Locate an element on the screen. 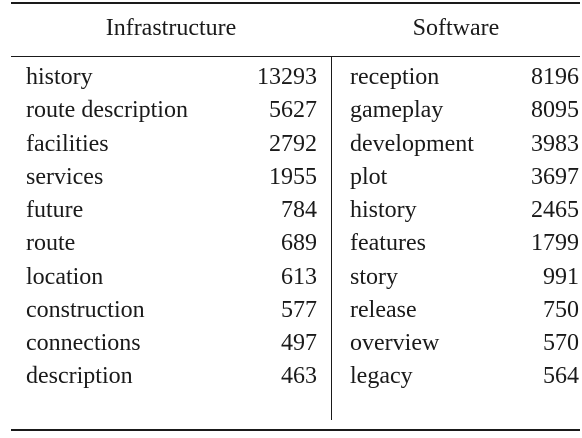 The height and width of the screenshot is (438, 582). table-row: construction 577 release 750 is located at coordinates (291, 310).